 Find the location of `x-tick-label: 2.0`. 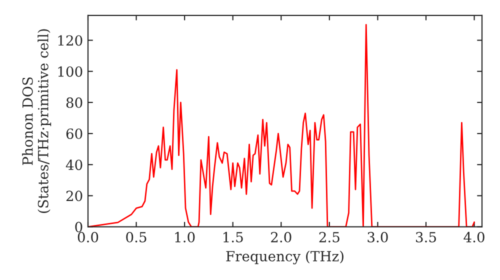

x-tick-label: 2.0 is located at coordinates (281, 237).